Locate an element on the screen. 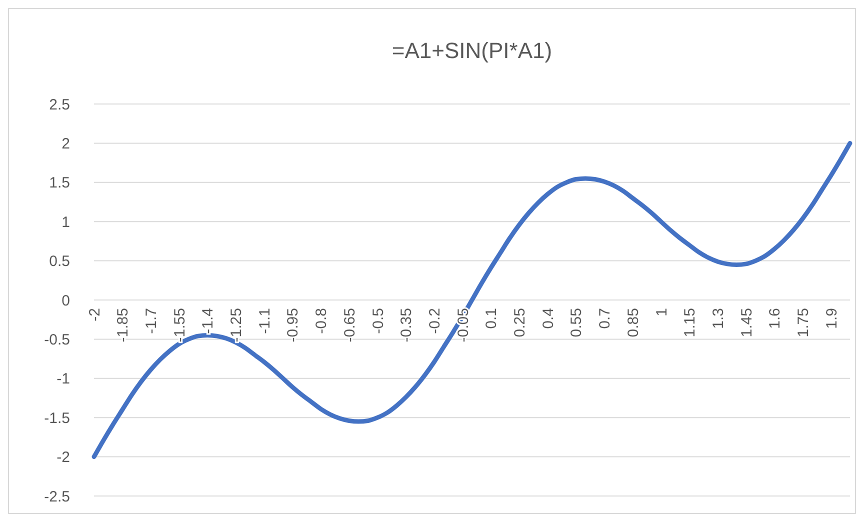 This screenshot has height=522, width=864. y-tick-label: 1 is located at coordinates (66, 222).